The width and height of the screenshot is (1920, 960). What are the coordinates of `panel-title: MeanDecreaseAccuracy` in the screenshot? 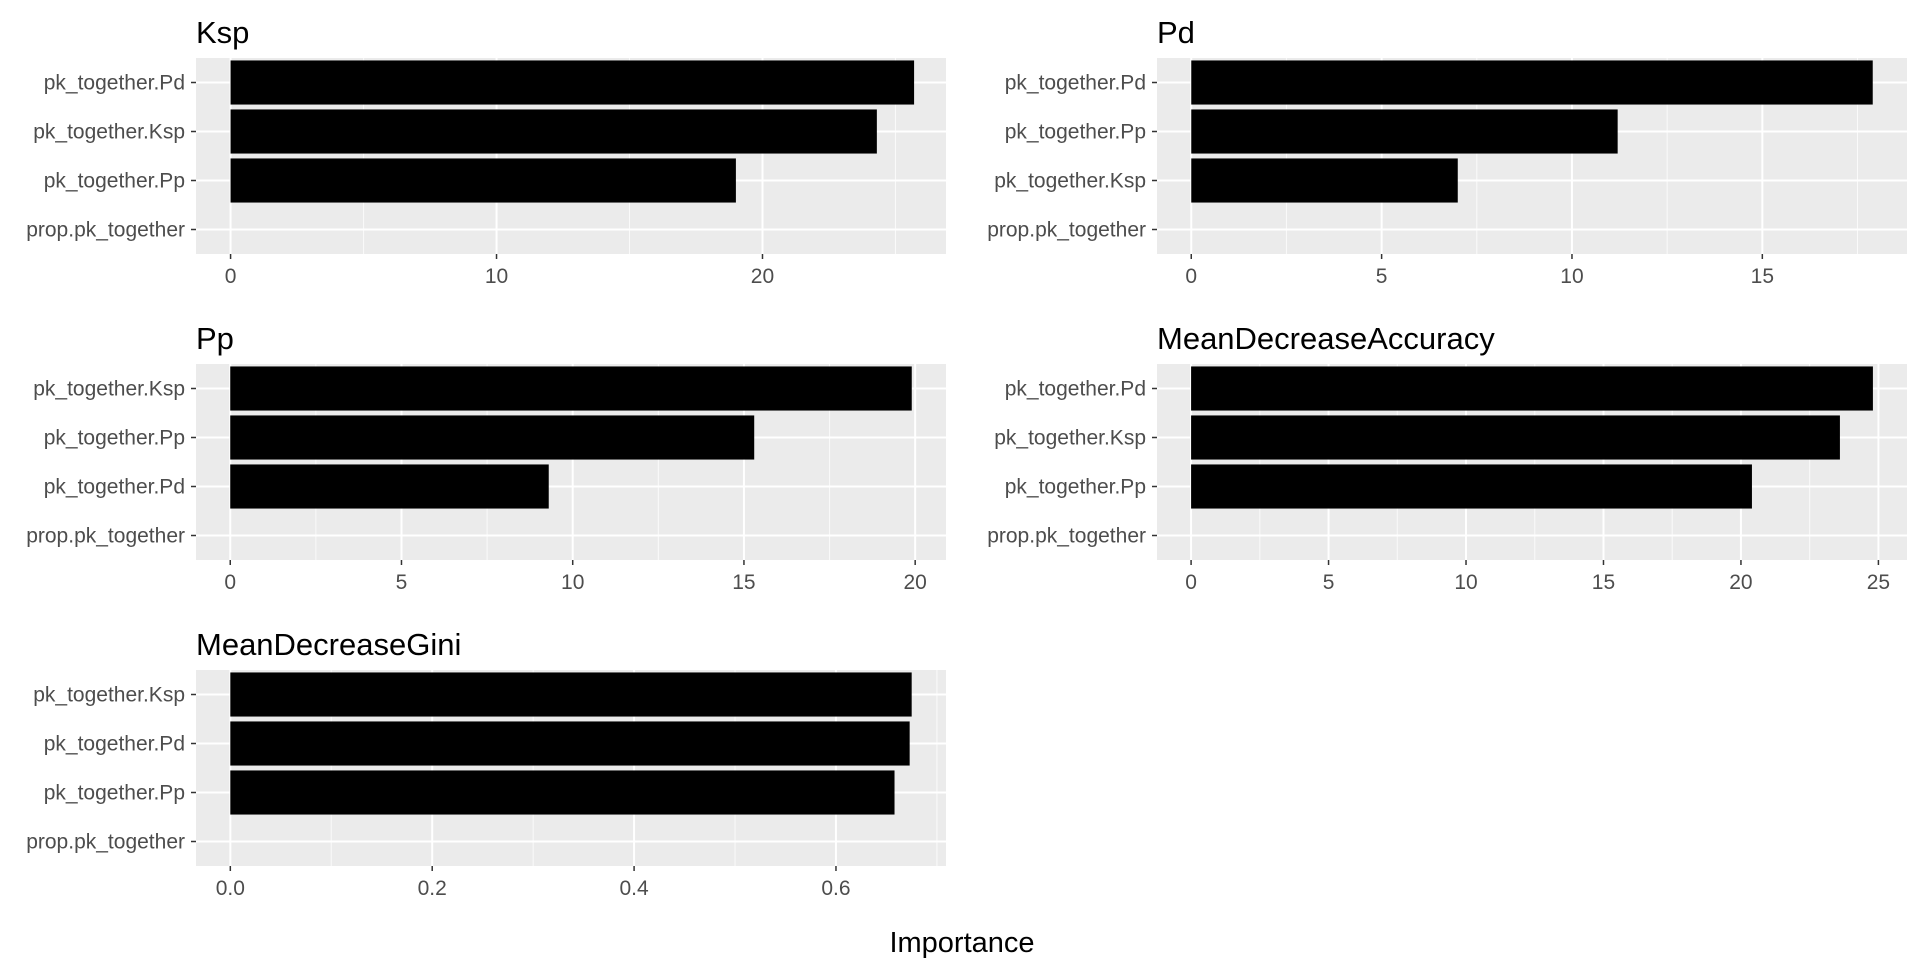 It's located at (1326, 338).